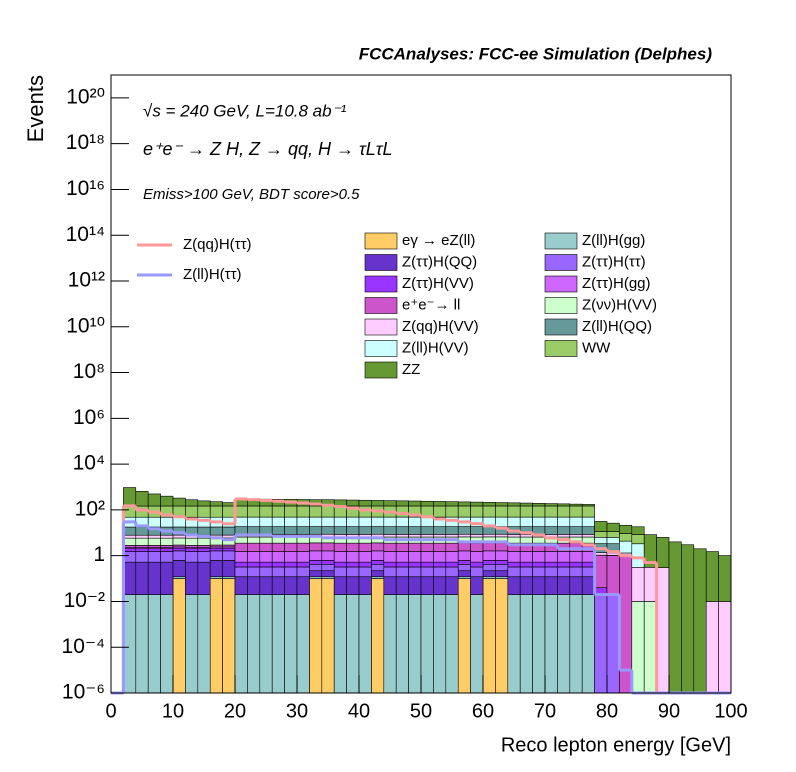 The height and width of the screenshot is (772, 796). Describe the element at coordinates (99, 554) in the screenshot. I see `y-tick-label: 1` at that location.